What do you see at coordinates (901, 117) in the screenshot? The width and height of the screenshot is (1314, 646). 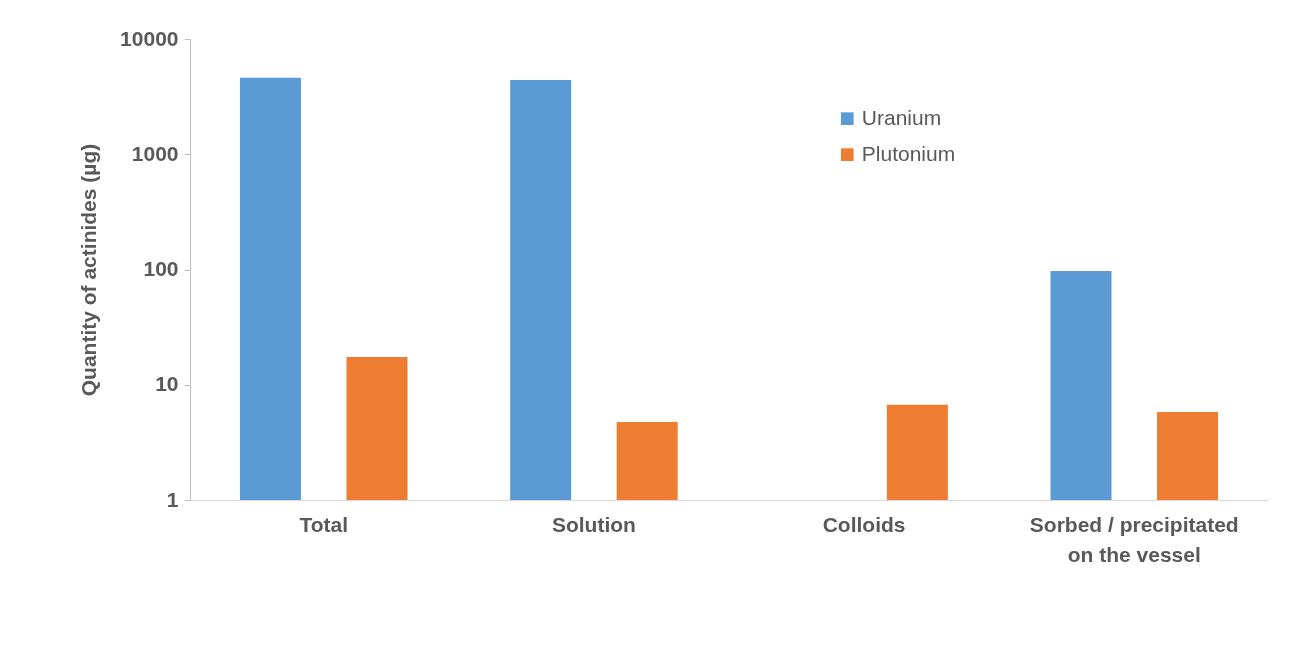 I see `legend-label: Uranium` at bounding box center [901, 117].